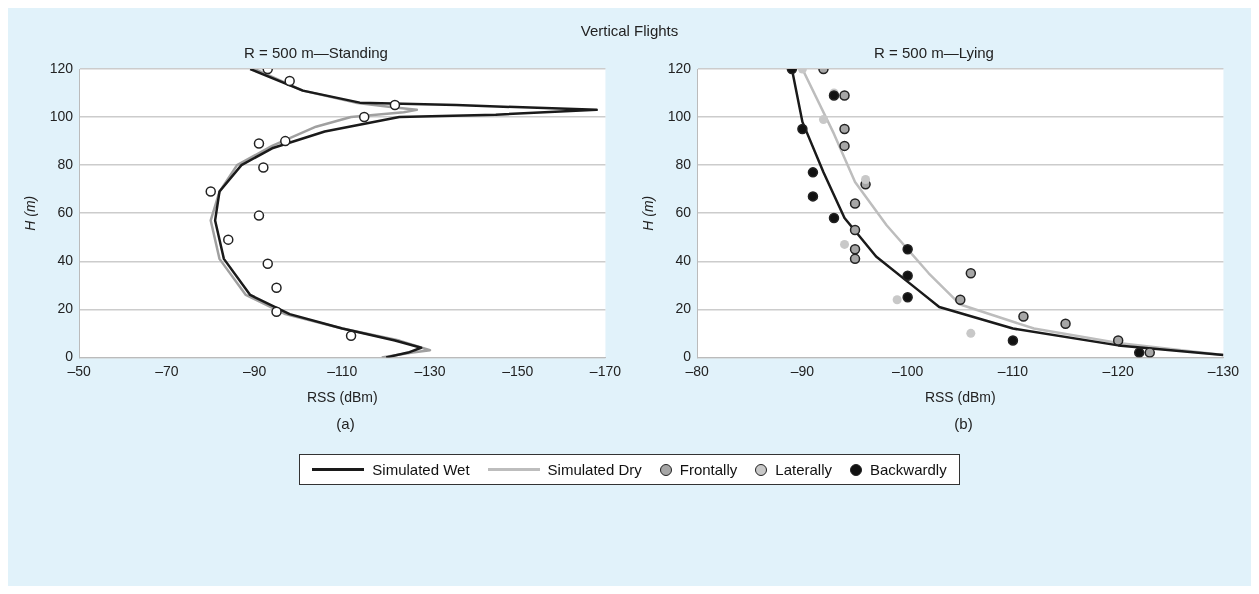 The height and width of the screenshot is (594, 1259). What do you see at coordinates (345, 423) in the screenshot?
I see `text: (a)` at bounding box center [345, 423].